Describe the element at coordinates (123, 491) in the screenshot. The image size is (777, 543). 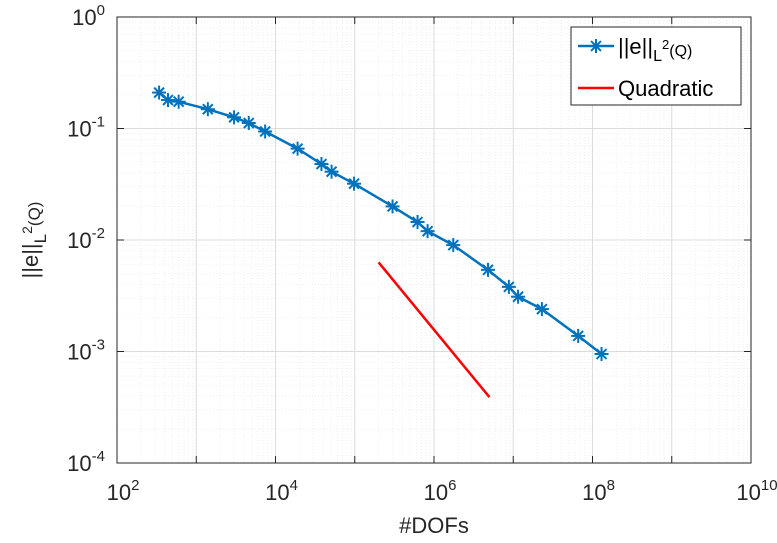
I see `x-tick-label: 10²` at that location.